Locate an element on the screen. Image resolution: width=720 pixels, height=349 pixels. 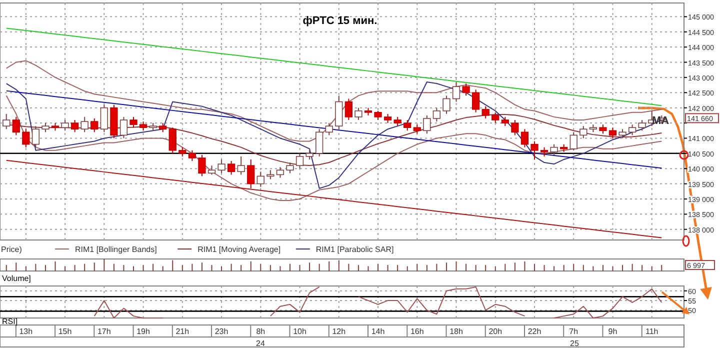
x-tick-label: 14h is located at coordinates (378, 331).